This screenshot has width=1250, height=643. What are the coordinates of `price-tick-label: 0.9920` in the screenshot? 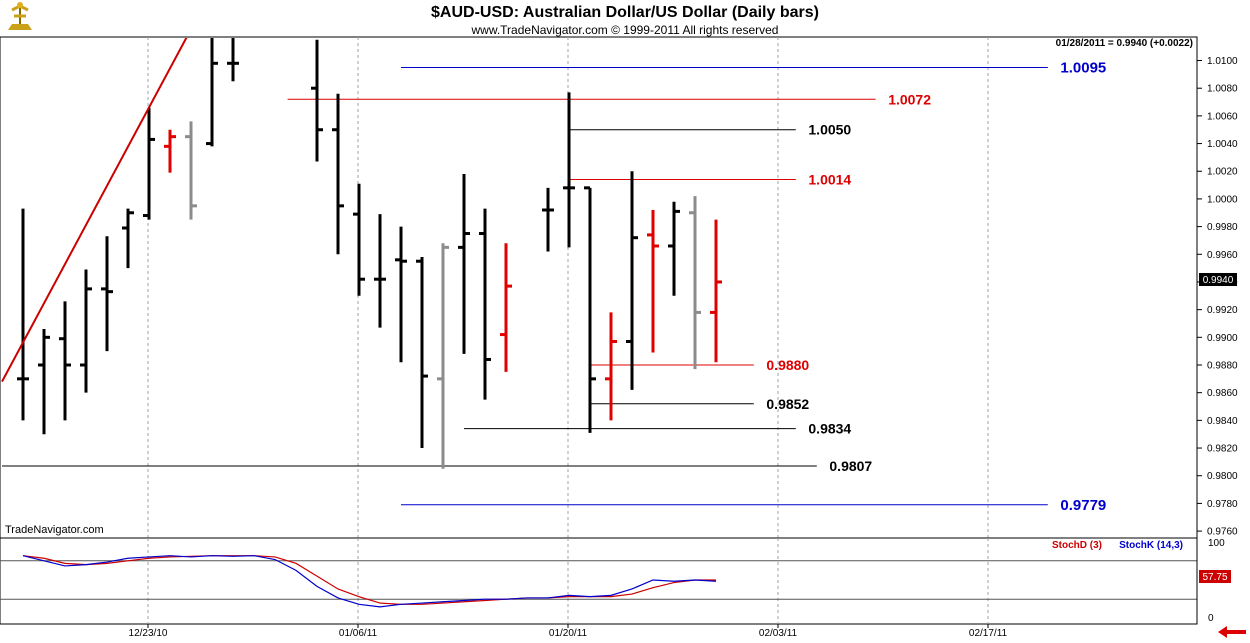 It's located at (1222, 310).